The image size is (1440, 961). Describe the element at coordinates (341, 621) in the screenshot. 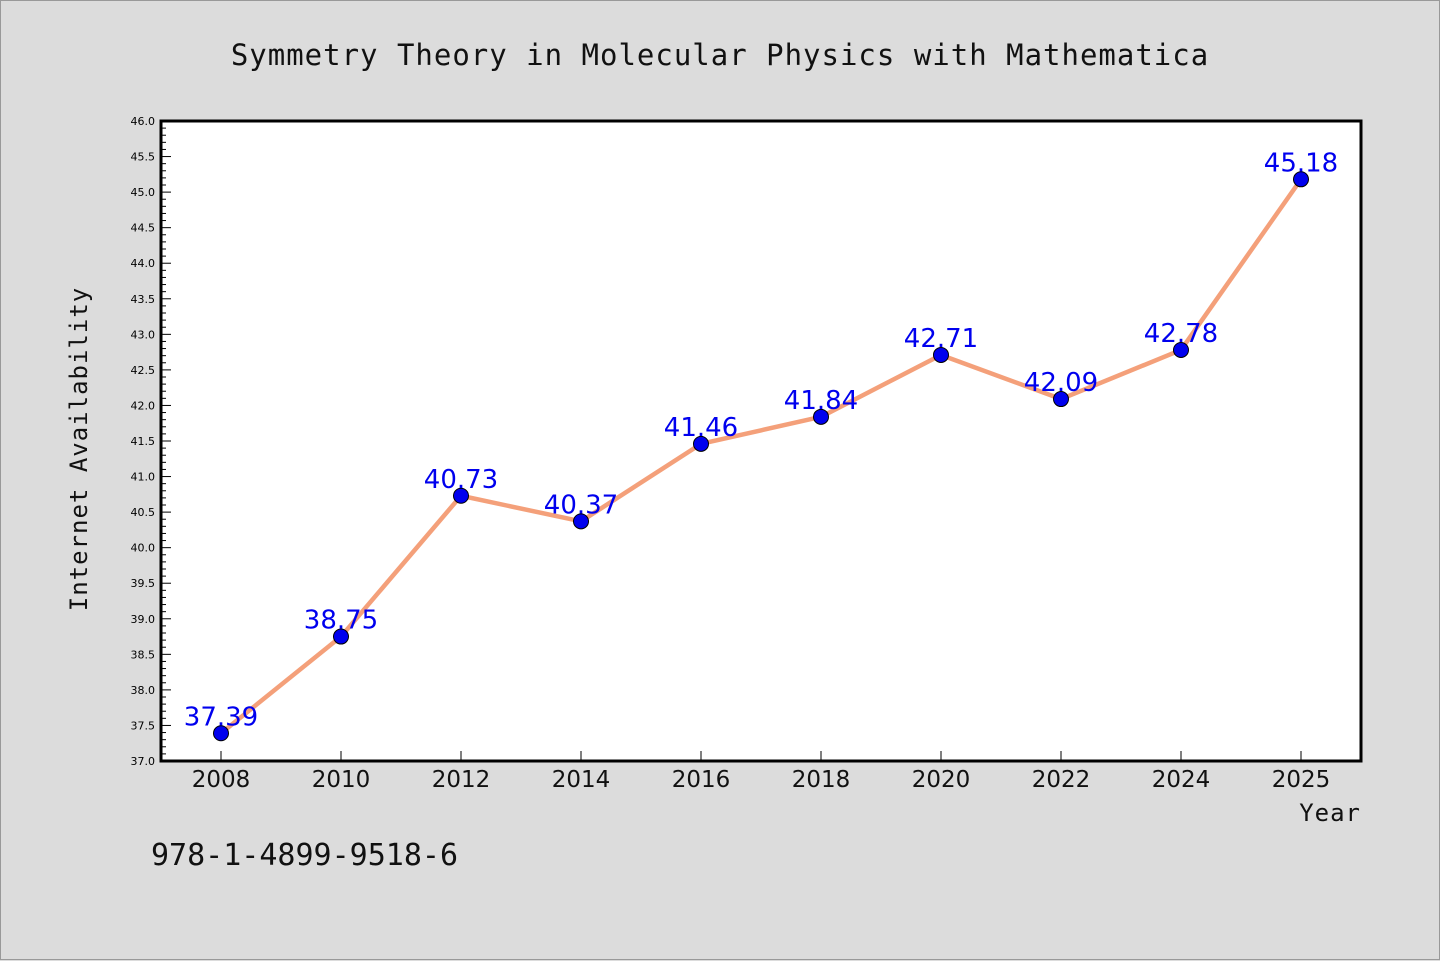

I see `data-label: 38.75` at that location.